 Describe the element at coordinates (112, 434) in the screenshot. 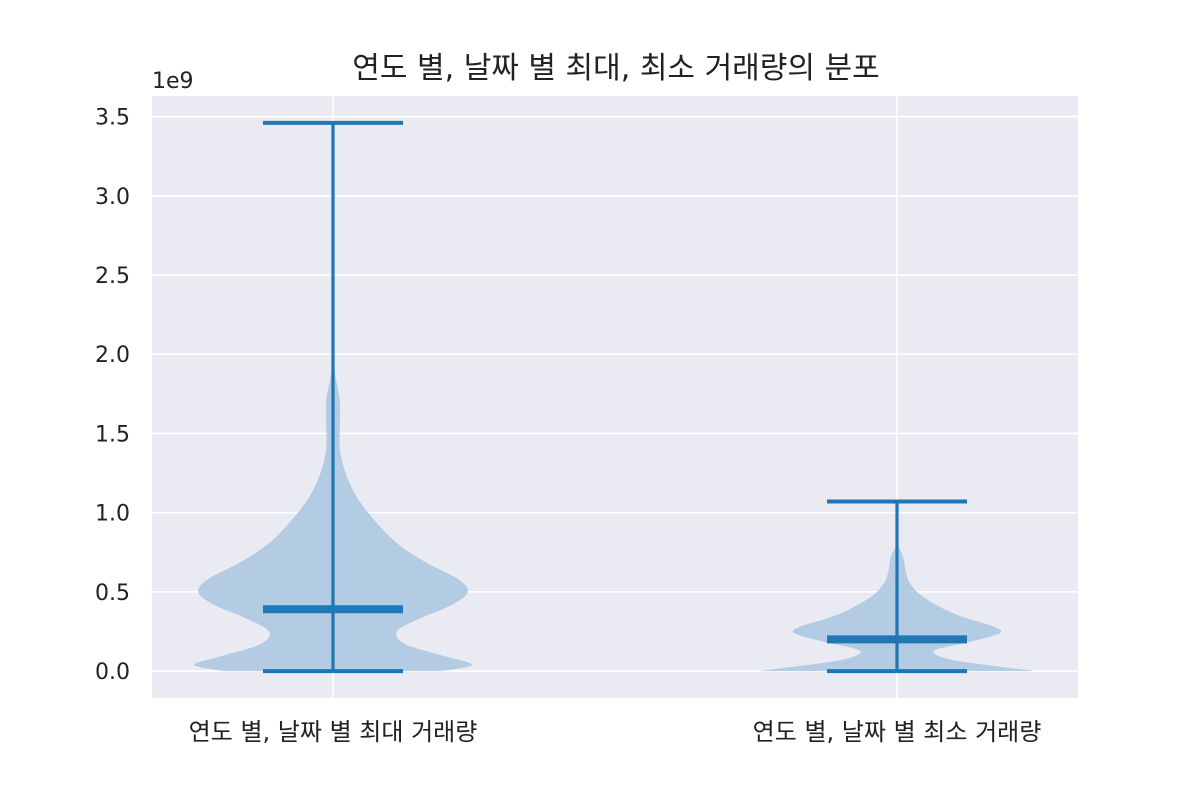

I see `y-tick-label: 1.5` at that location.